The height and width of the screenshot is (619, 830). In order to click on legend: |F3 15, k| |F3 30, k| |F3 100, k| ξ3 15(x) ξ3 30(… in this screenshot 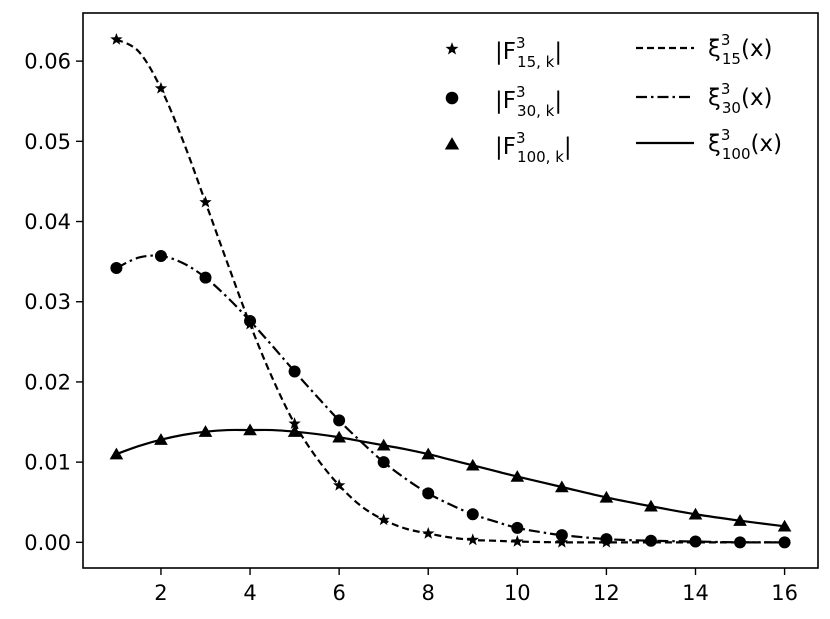, I will do `click(613, 98)`.